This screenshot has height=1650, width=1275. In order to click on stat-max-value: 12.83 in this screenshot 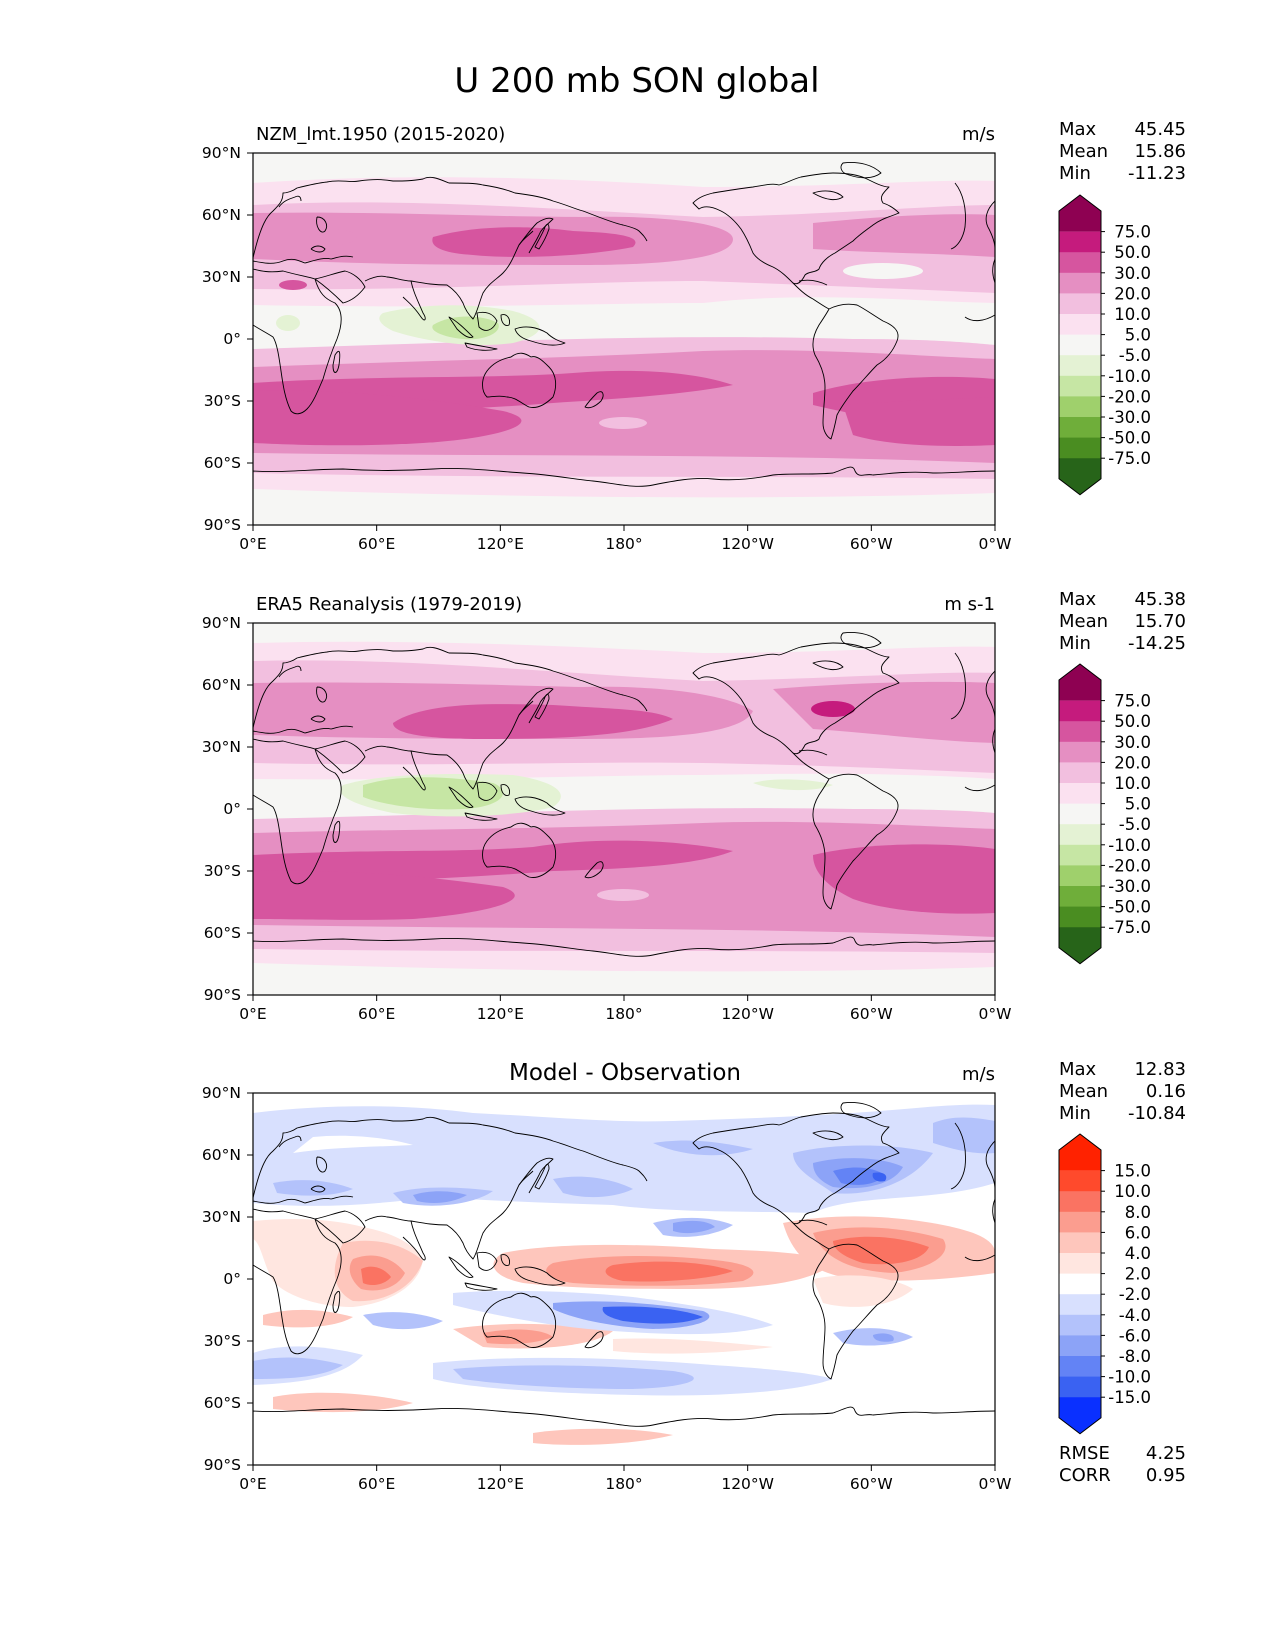, I will do `click(1160, 1069)`.